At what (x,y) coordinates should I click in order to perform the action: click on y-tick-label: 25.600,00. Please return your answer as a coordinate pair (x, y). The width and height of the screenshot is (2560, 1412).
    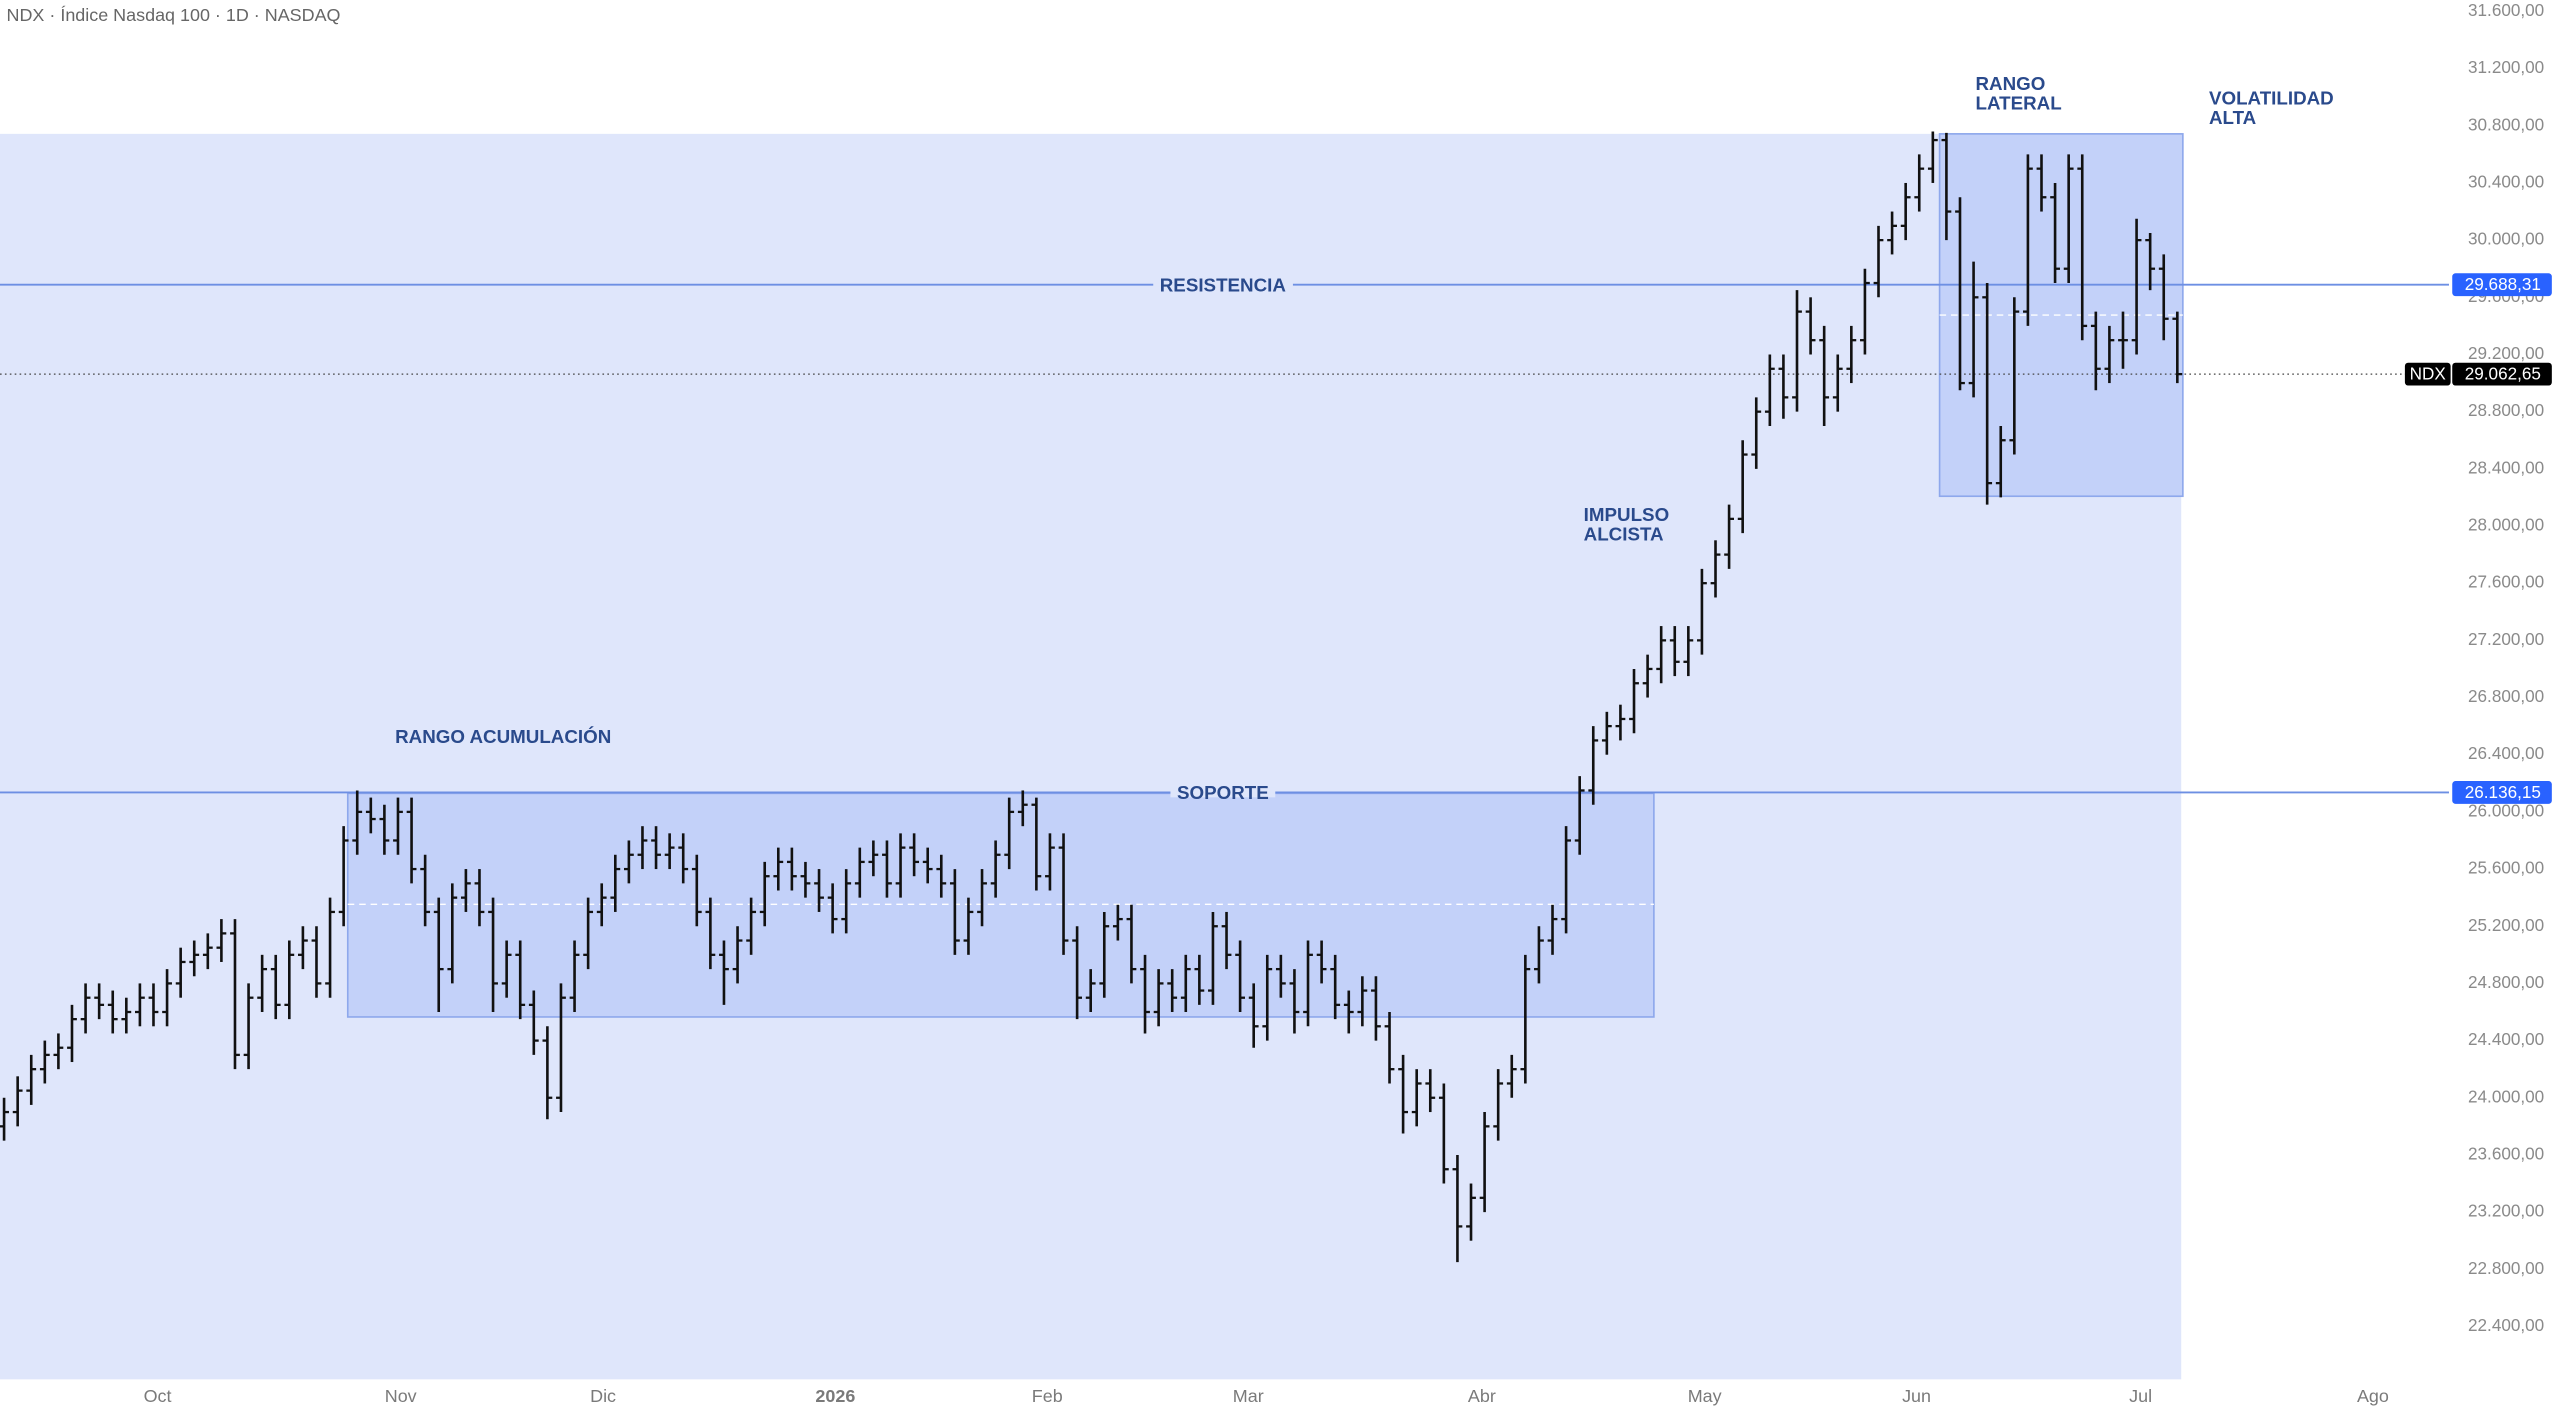
    Looking at the image, I should click on (2506, 868).